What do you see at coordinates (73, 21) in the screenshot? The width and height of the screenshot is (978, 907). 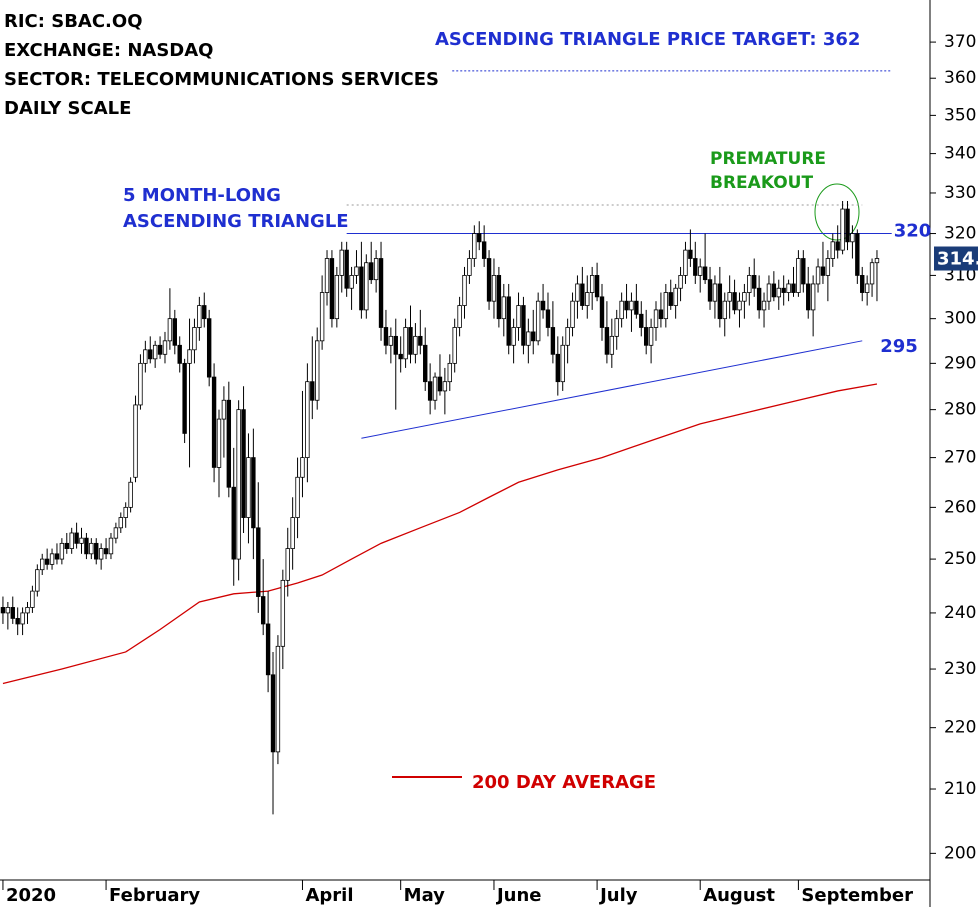 I see `header-line: RIC: SBAC.OQ` at bounding box center [73, 21].